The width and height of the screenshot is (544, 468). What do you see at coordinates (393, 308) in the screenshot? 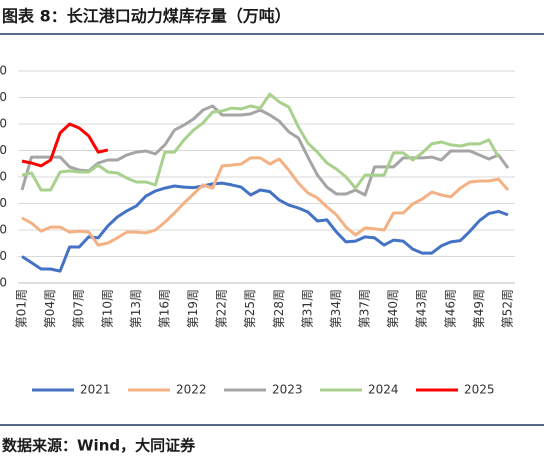
I see `x-tick-label: 第40周` at bounding box center [393, 308].